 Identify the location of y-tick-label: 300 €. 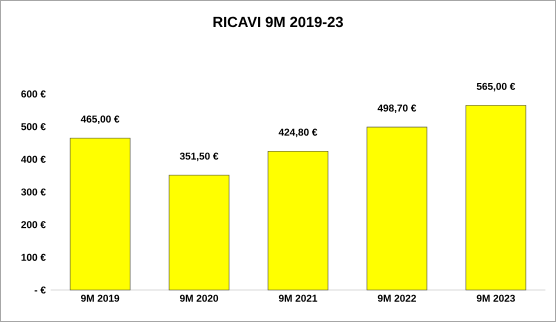
(33, 192).